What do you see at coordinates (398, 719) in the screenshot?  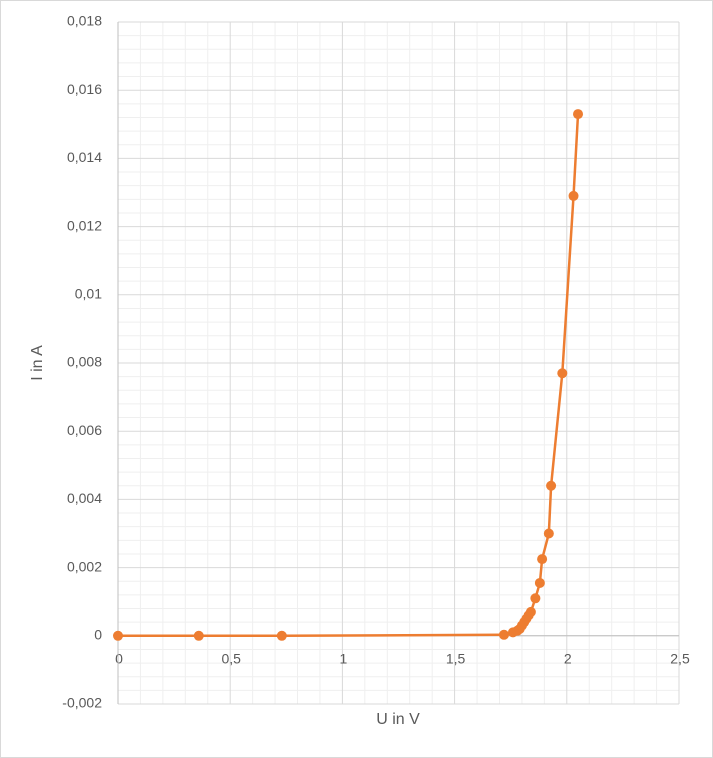 I see `x-axis-title: U in V` at bounding box center [398, 719].